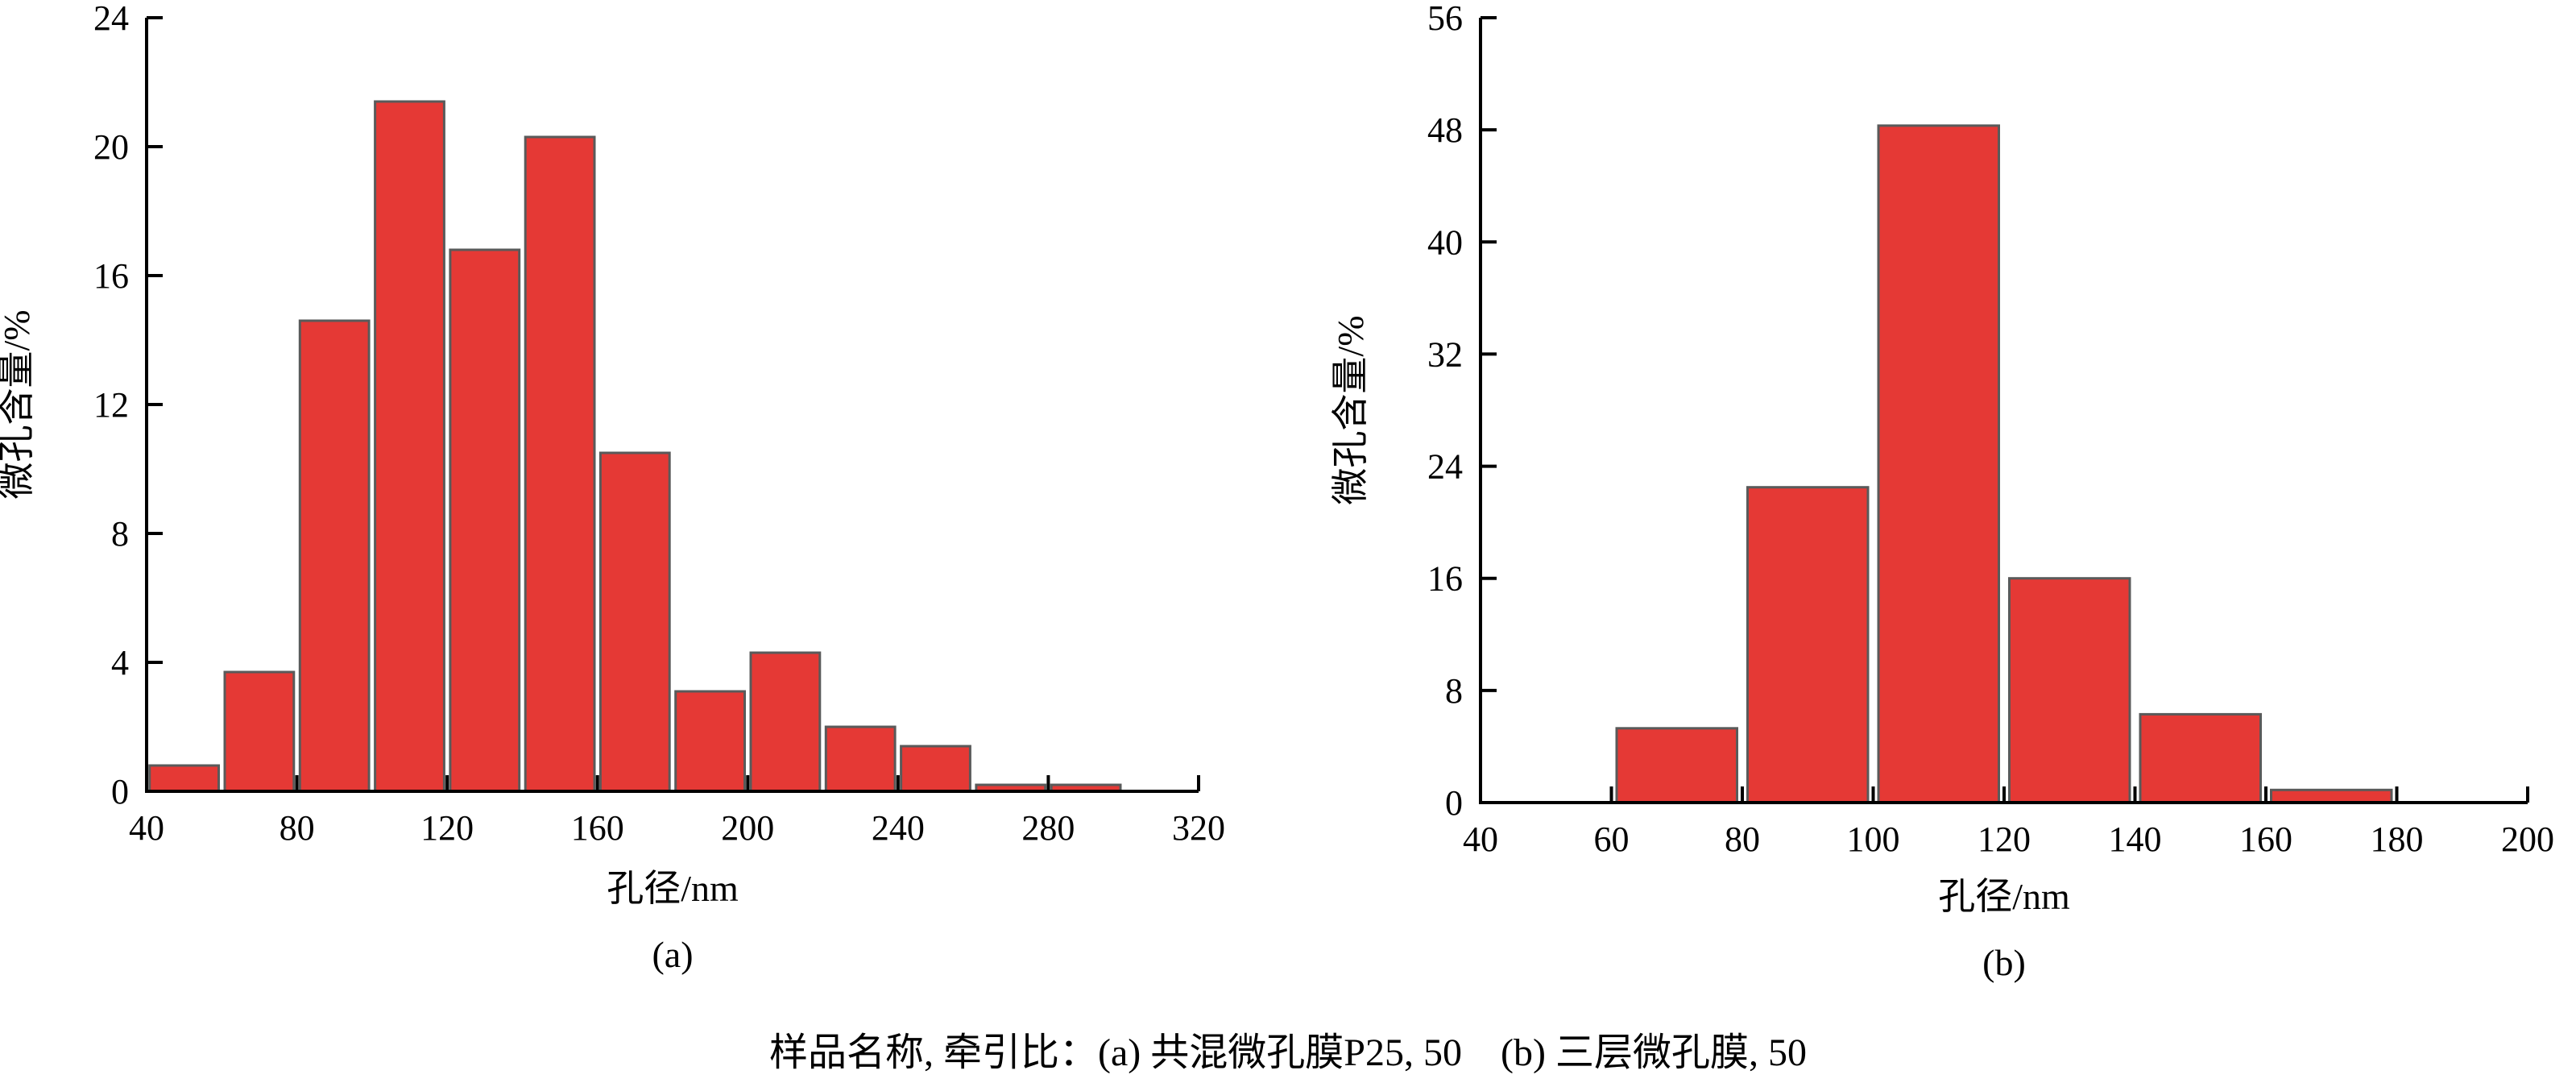 This screenshot has width=2576, height=1083. Describe the element at coordinates (146, 828) in the screenshot. I see `x-tick-label-a-40: 40` at that location.